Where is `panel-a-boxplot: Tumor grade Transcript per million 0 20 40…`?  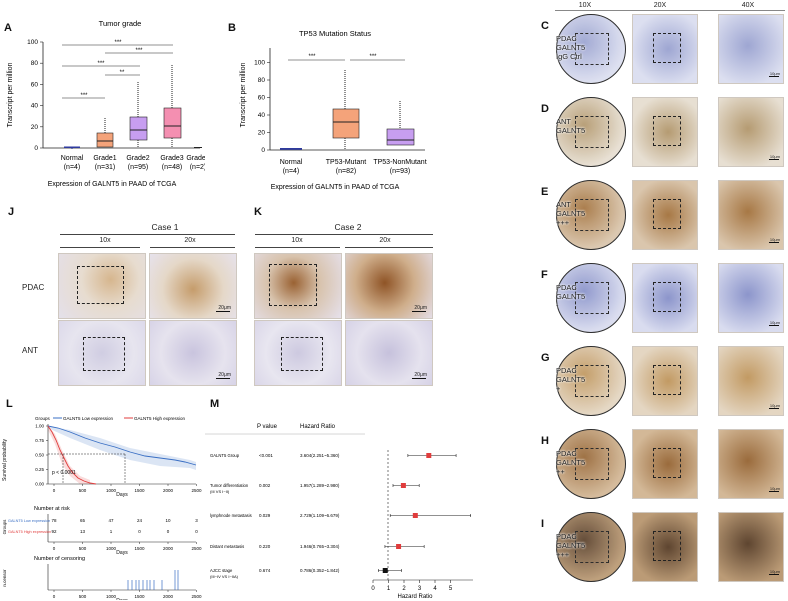 panel-a-boxplot: Tumor grade Transcript per million 0 20 40… is located at coordinates (106, 103).